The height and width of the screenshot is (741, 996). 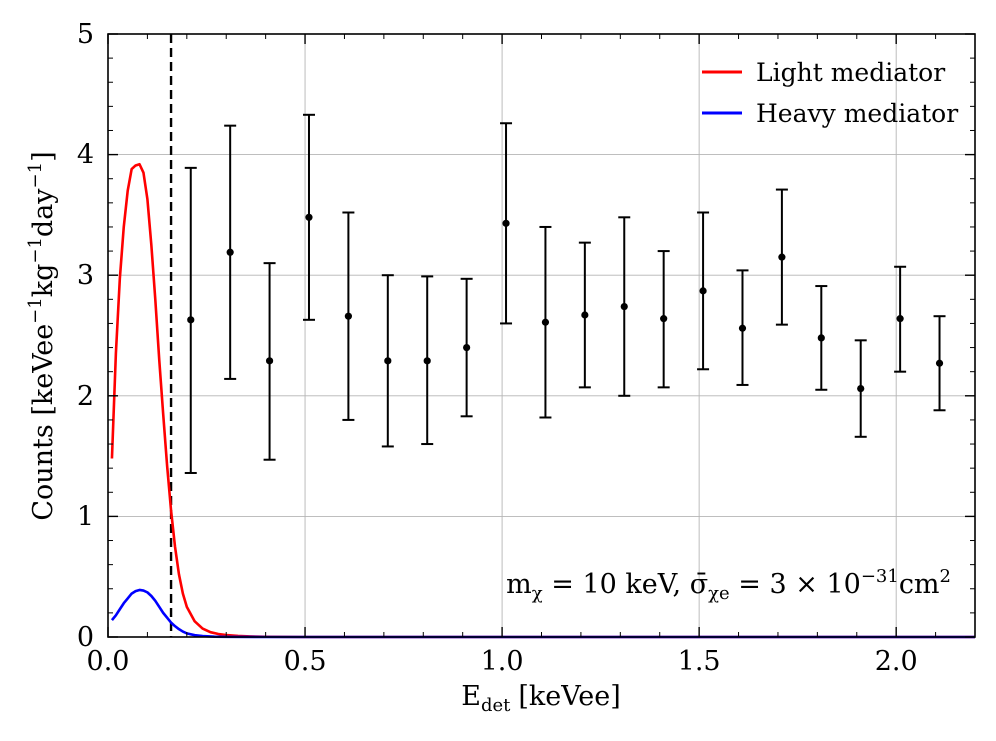 What do you see at coordinates (85, 516) in the screenshot?
I see `y-tick-label: 1` at bounding box center [85, 516].